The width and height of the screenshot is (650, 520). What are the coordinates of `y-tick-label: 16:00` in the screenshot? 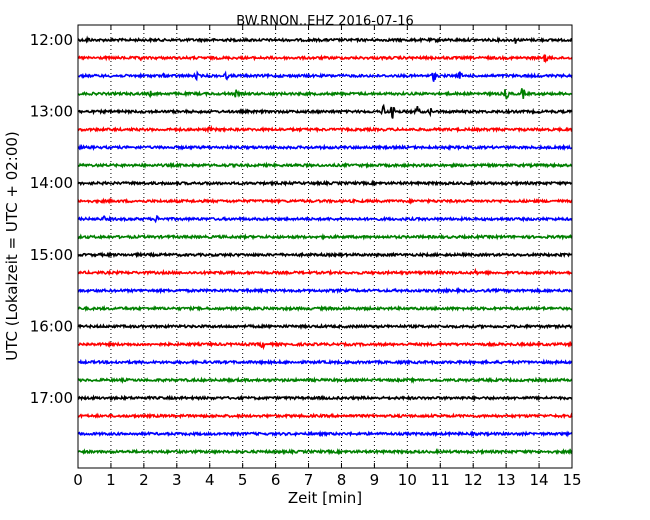 It's located at (51, 326).